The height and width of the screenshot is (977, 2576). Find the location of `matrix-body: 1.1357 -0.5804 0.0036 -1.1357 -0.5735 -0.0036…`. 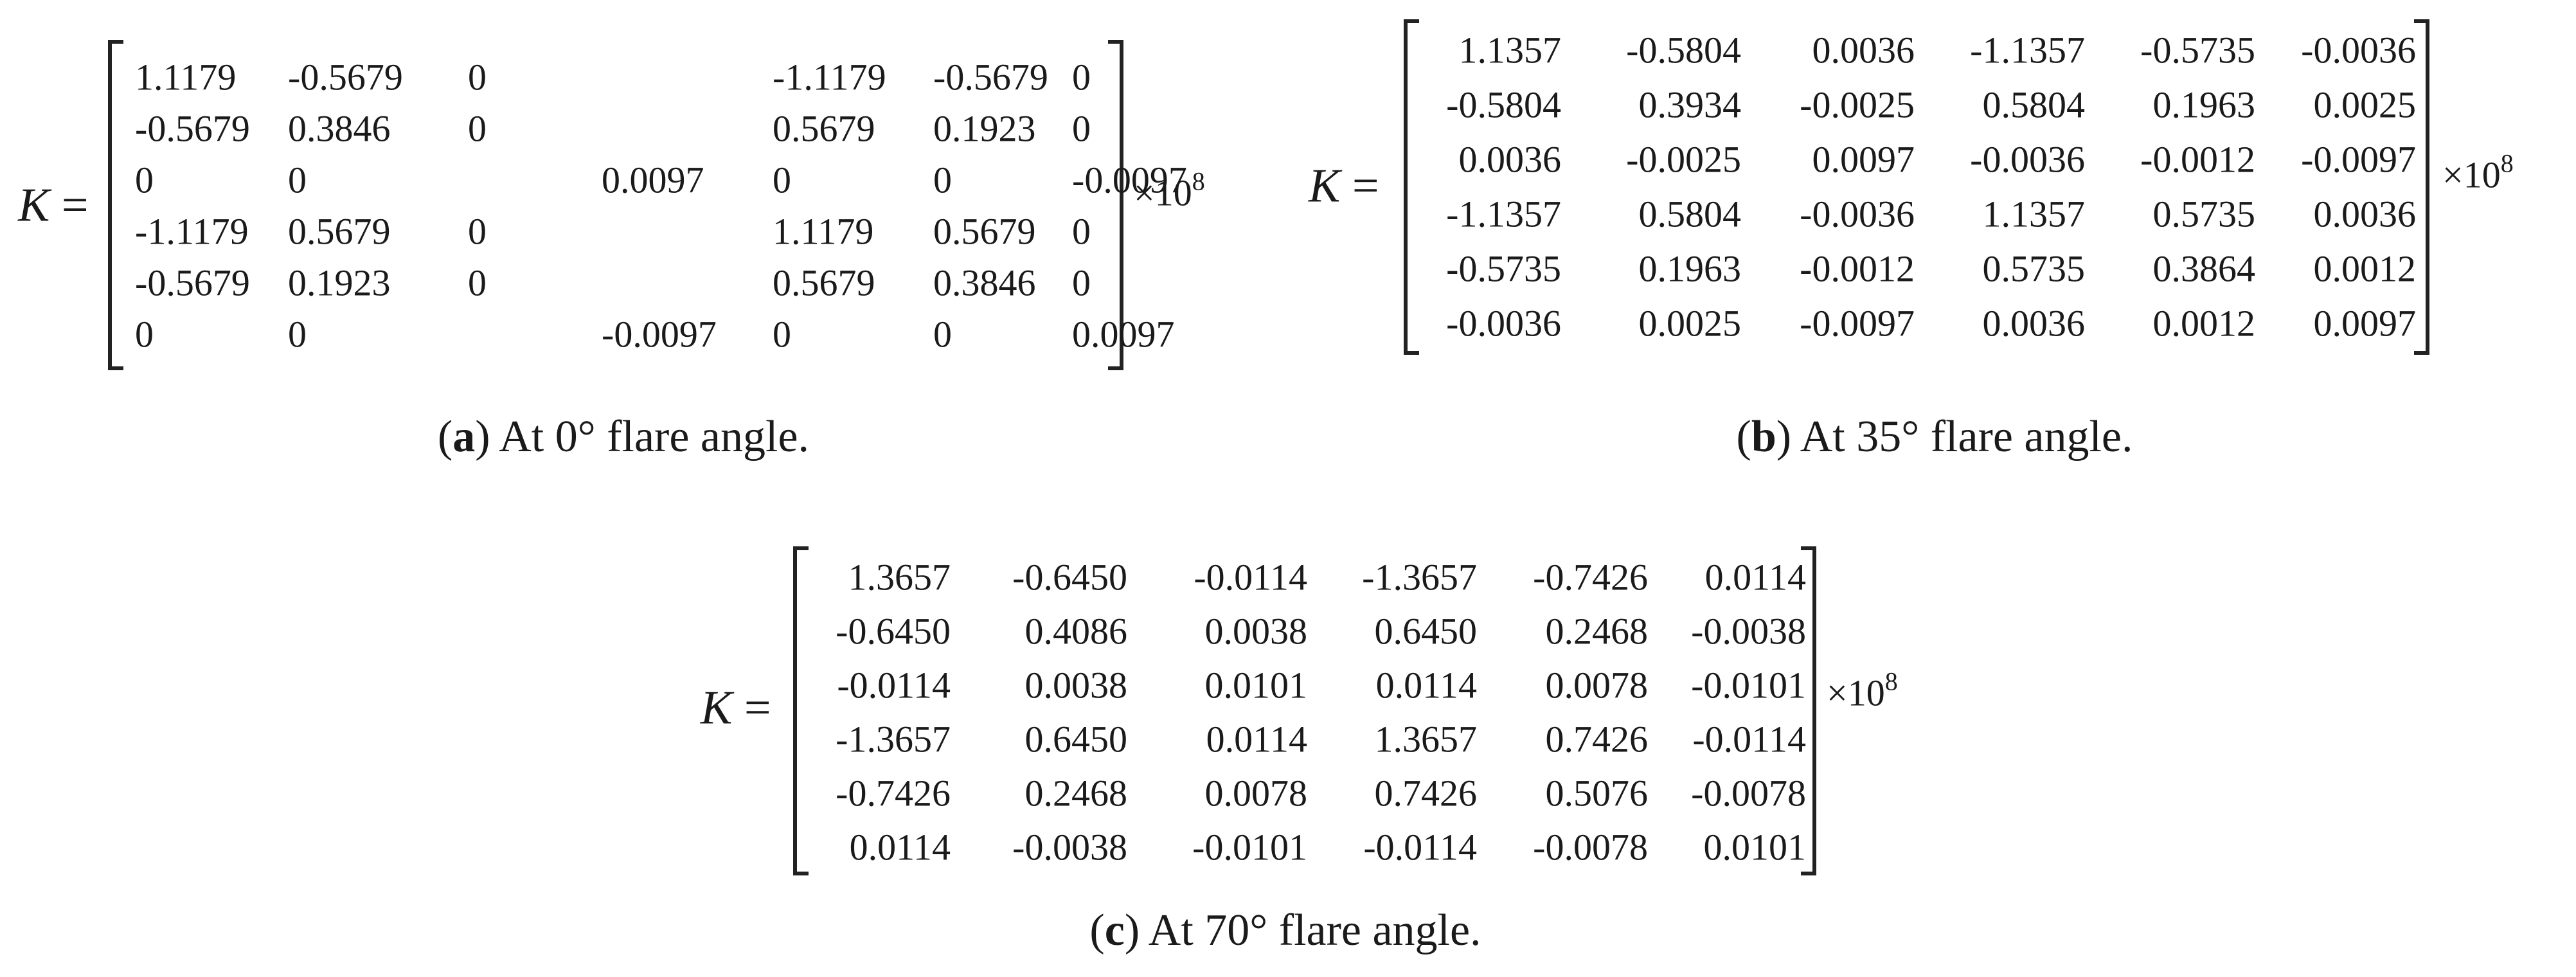

matrix-body: 1.1357 -0.5804 0.0036 -1.1357 -0.5735 -0.0036… is located at coordinates (1916, 187).